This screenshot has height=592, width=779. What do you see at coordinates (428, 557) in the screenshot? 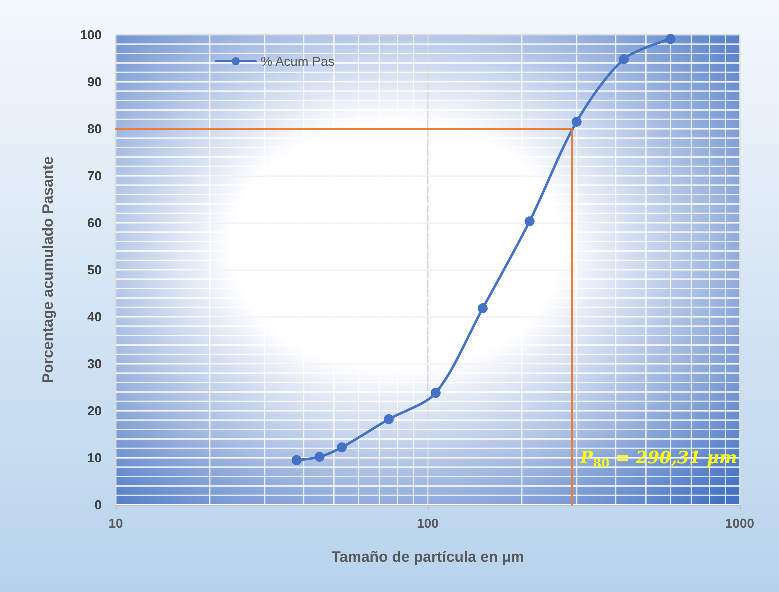
I see `x-axis-title: Tamaño de partícula en µm` at bounding box center [428, 557].